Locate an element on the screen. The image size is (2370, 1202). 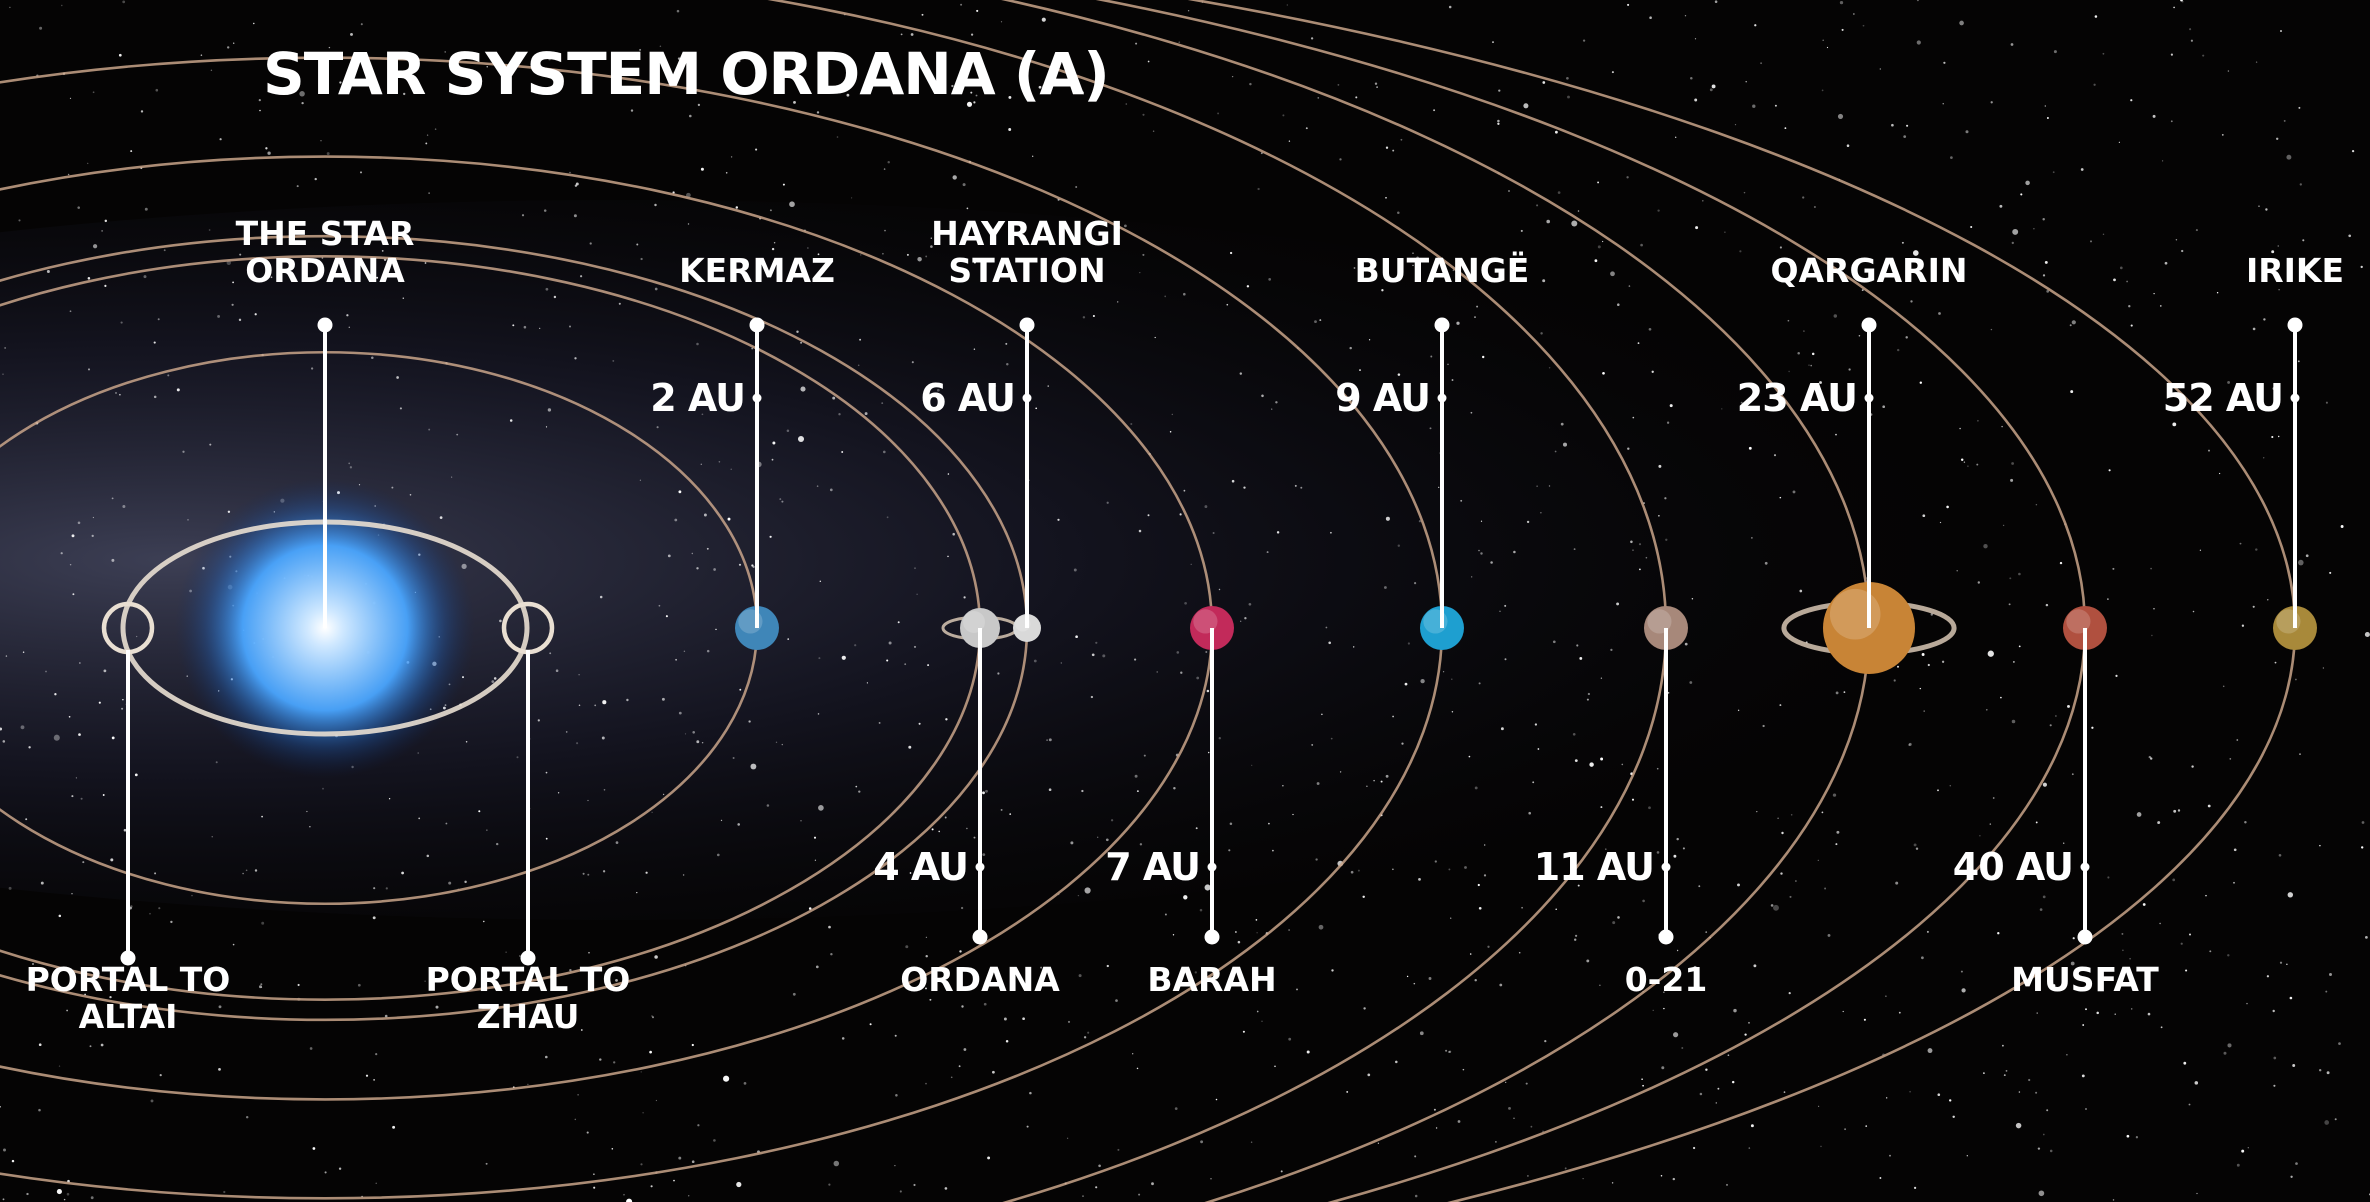
musfat-distance-tick is located at coordinates (2085, 867).